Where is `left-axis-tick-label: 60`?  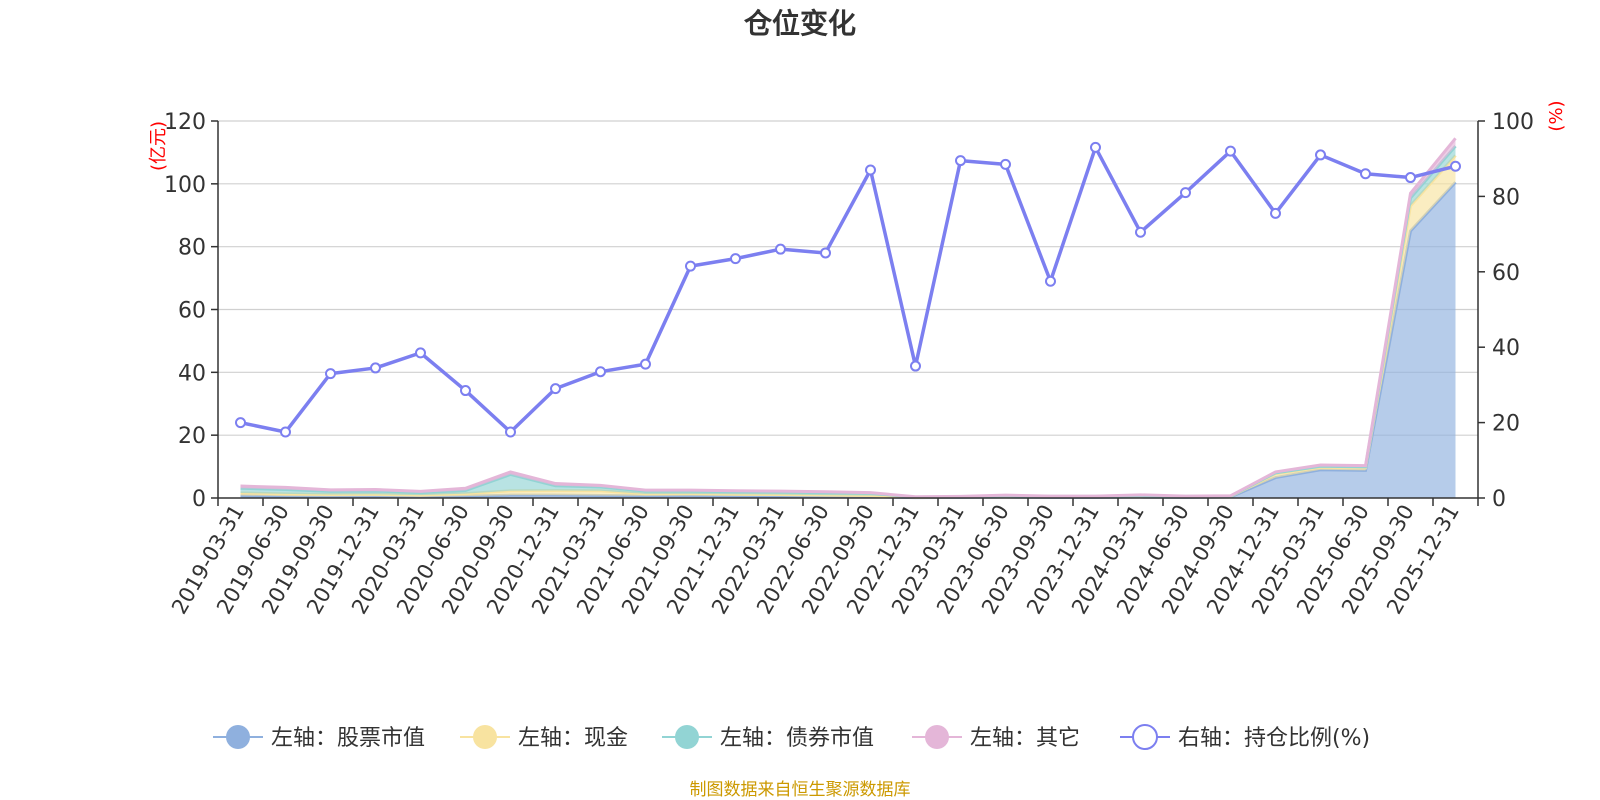
left-axis-tick-label: 60 is located at coordinates (192, 311).